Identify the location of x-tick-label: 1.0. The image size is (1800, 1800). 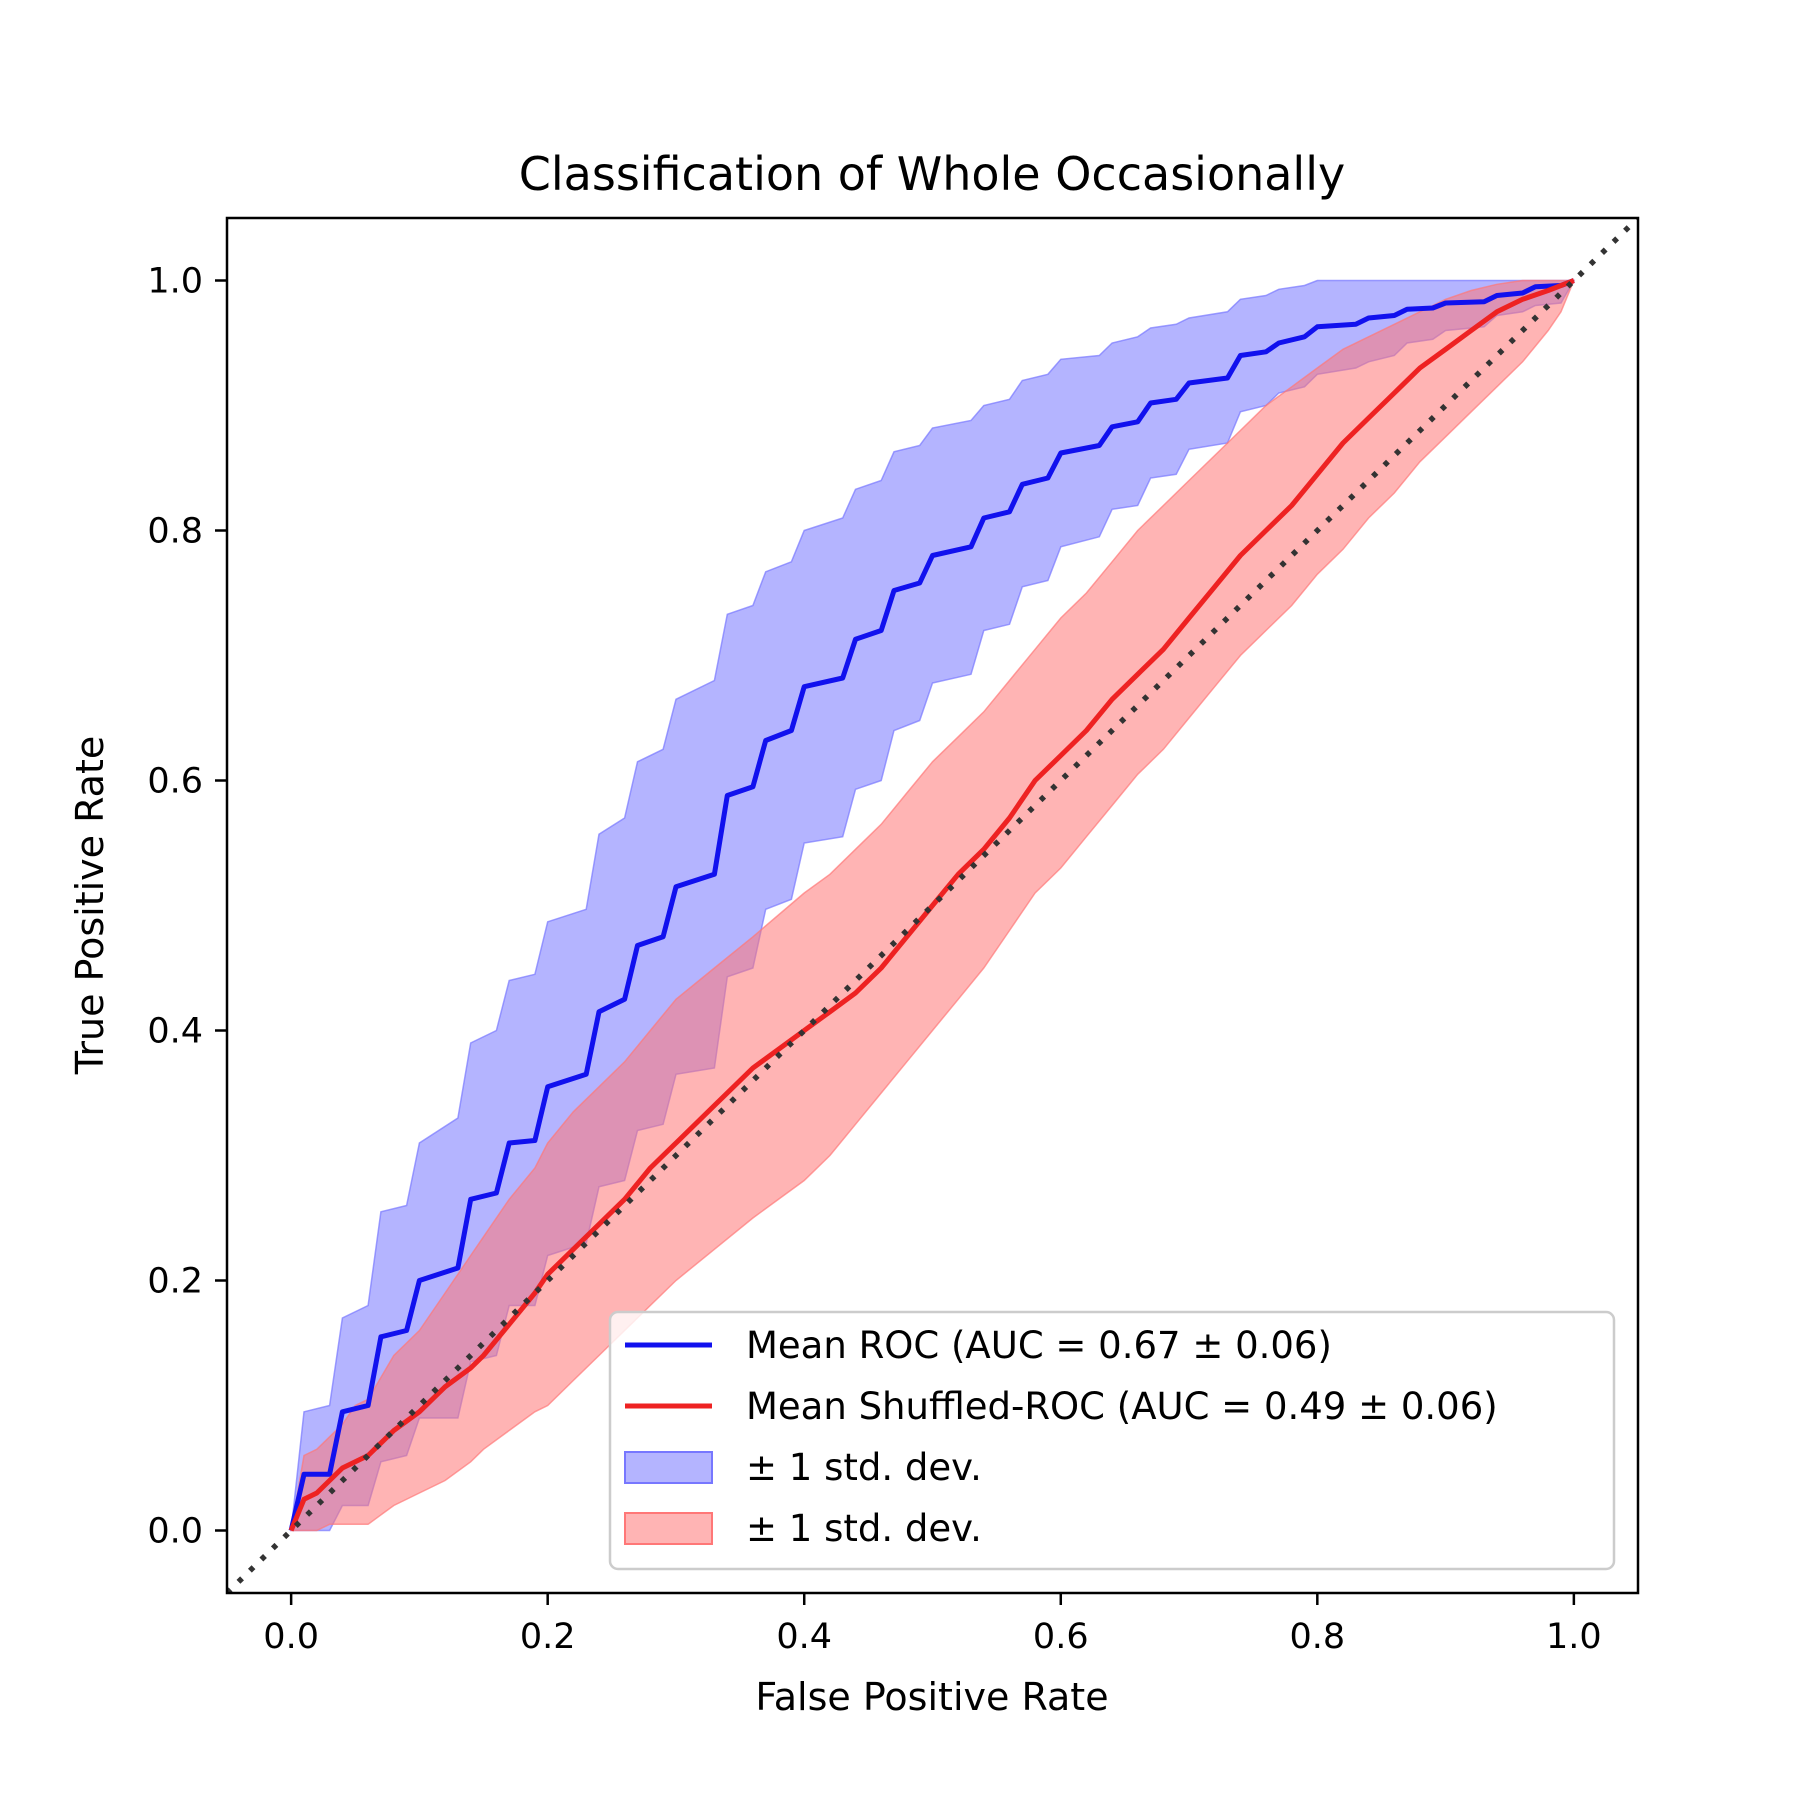
(1574, 1637).